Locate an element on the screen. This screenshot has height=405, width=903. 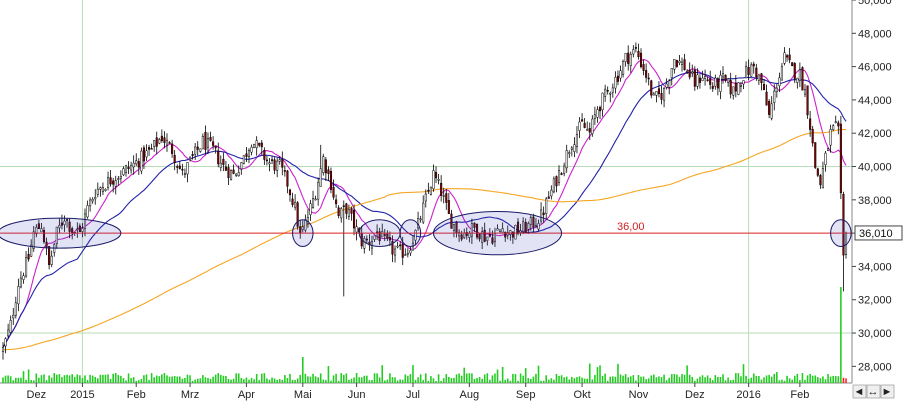
time-axis-label: Nov is located at coordinates (639, 395).